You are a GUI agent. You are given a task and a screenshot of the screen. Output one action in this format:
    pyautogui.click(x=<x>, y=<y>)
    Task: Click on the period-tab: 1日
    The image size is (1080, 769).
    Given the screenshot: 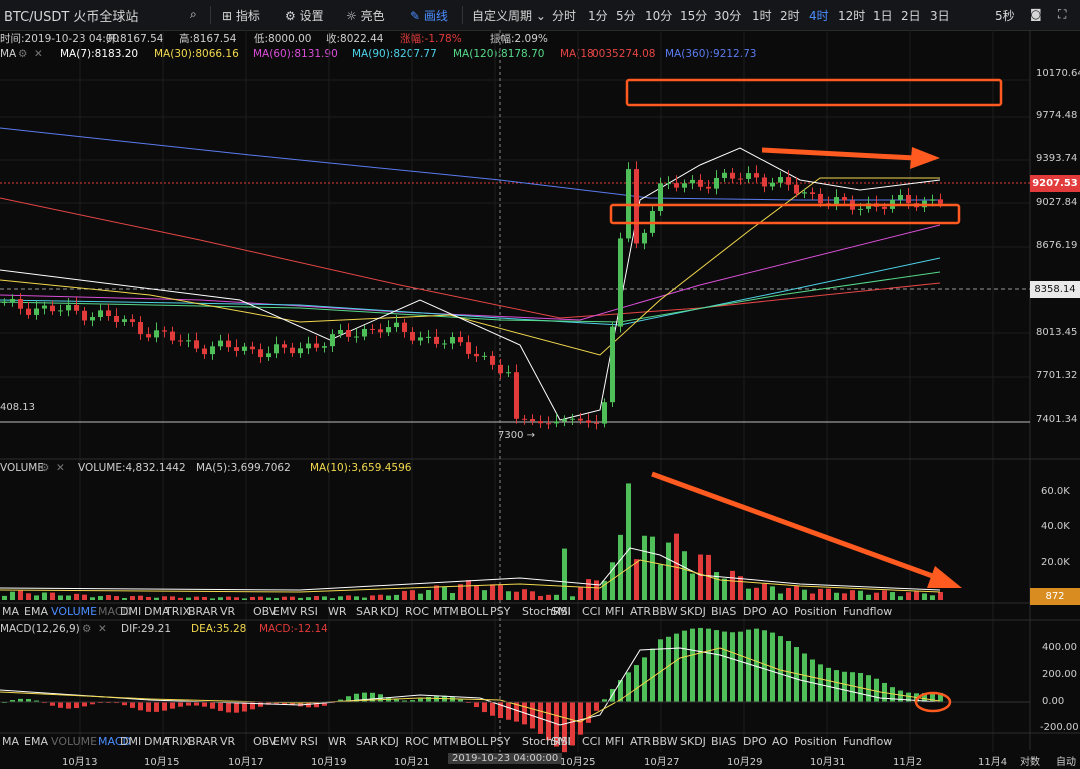 What is the action you would take?
    pyautogui.click(x=883, y=16)
    